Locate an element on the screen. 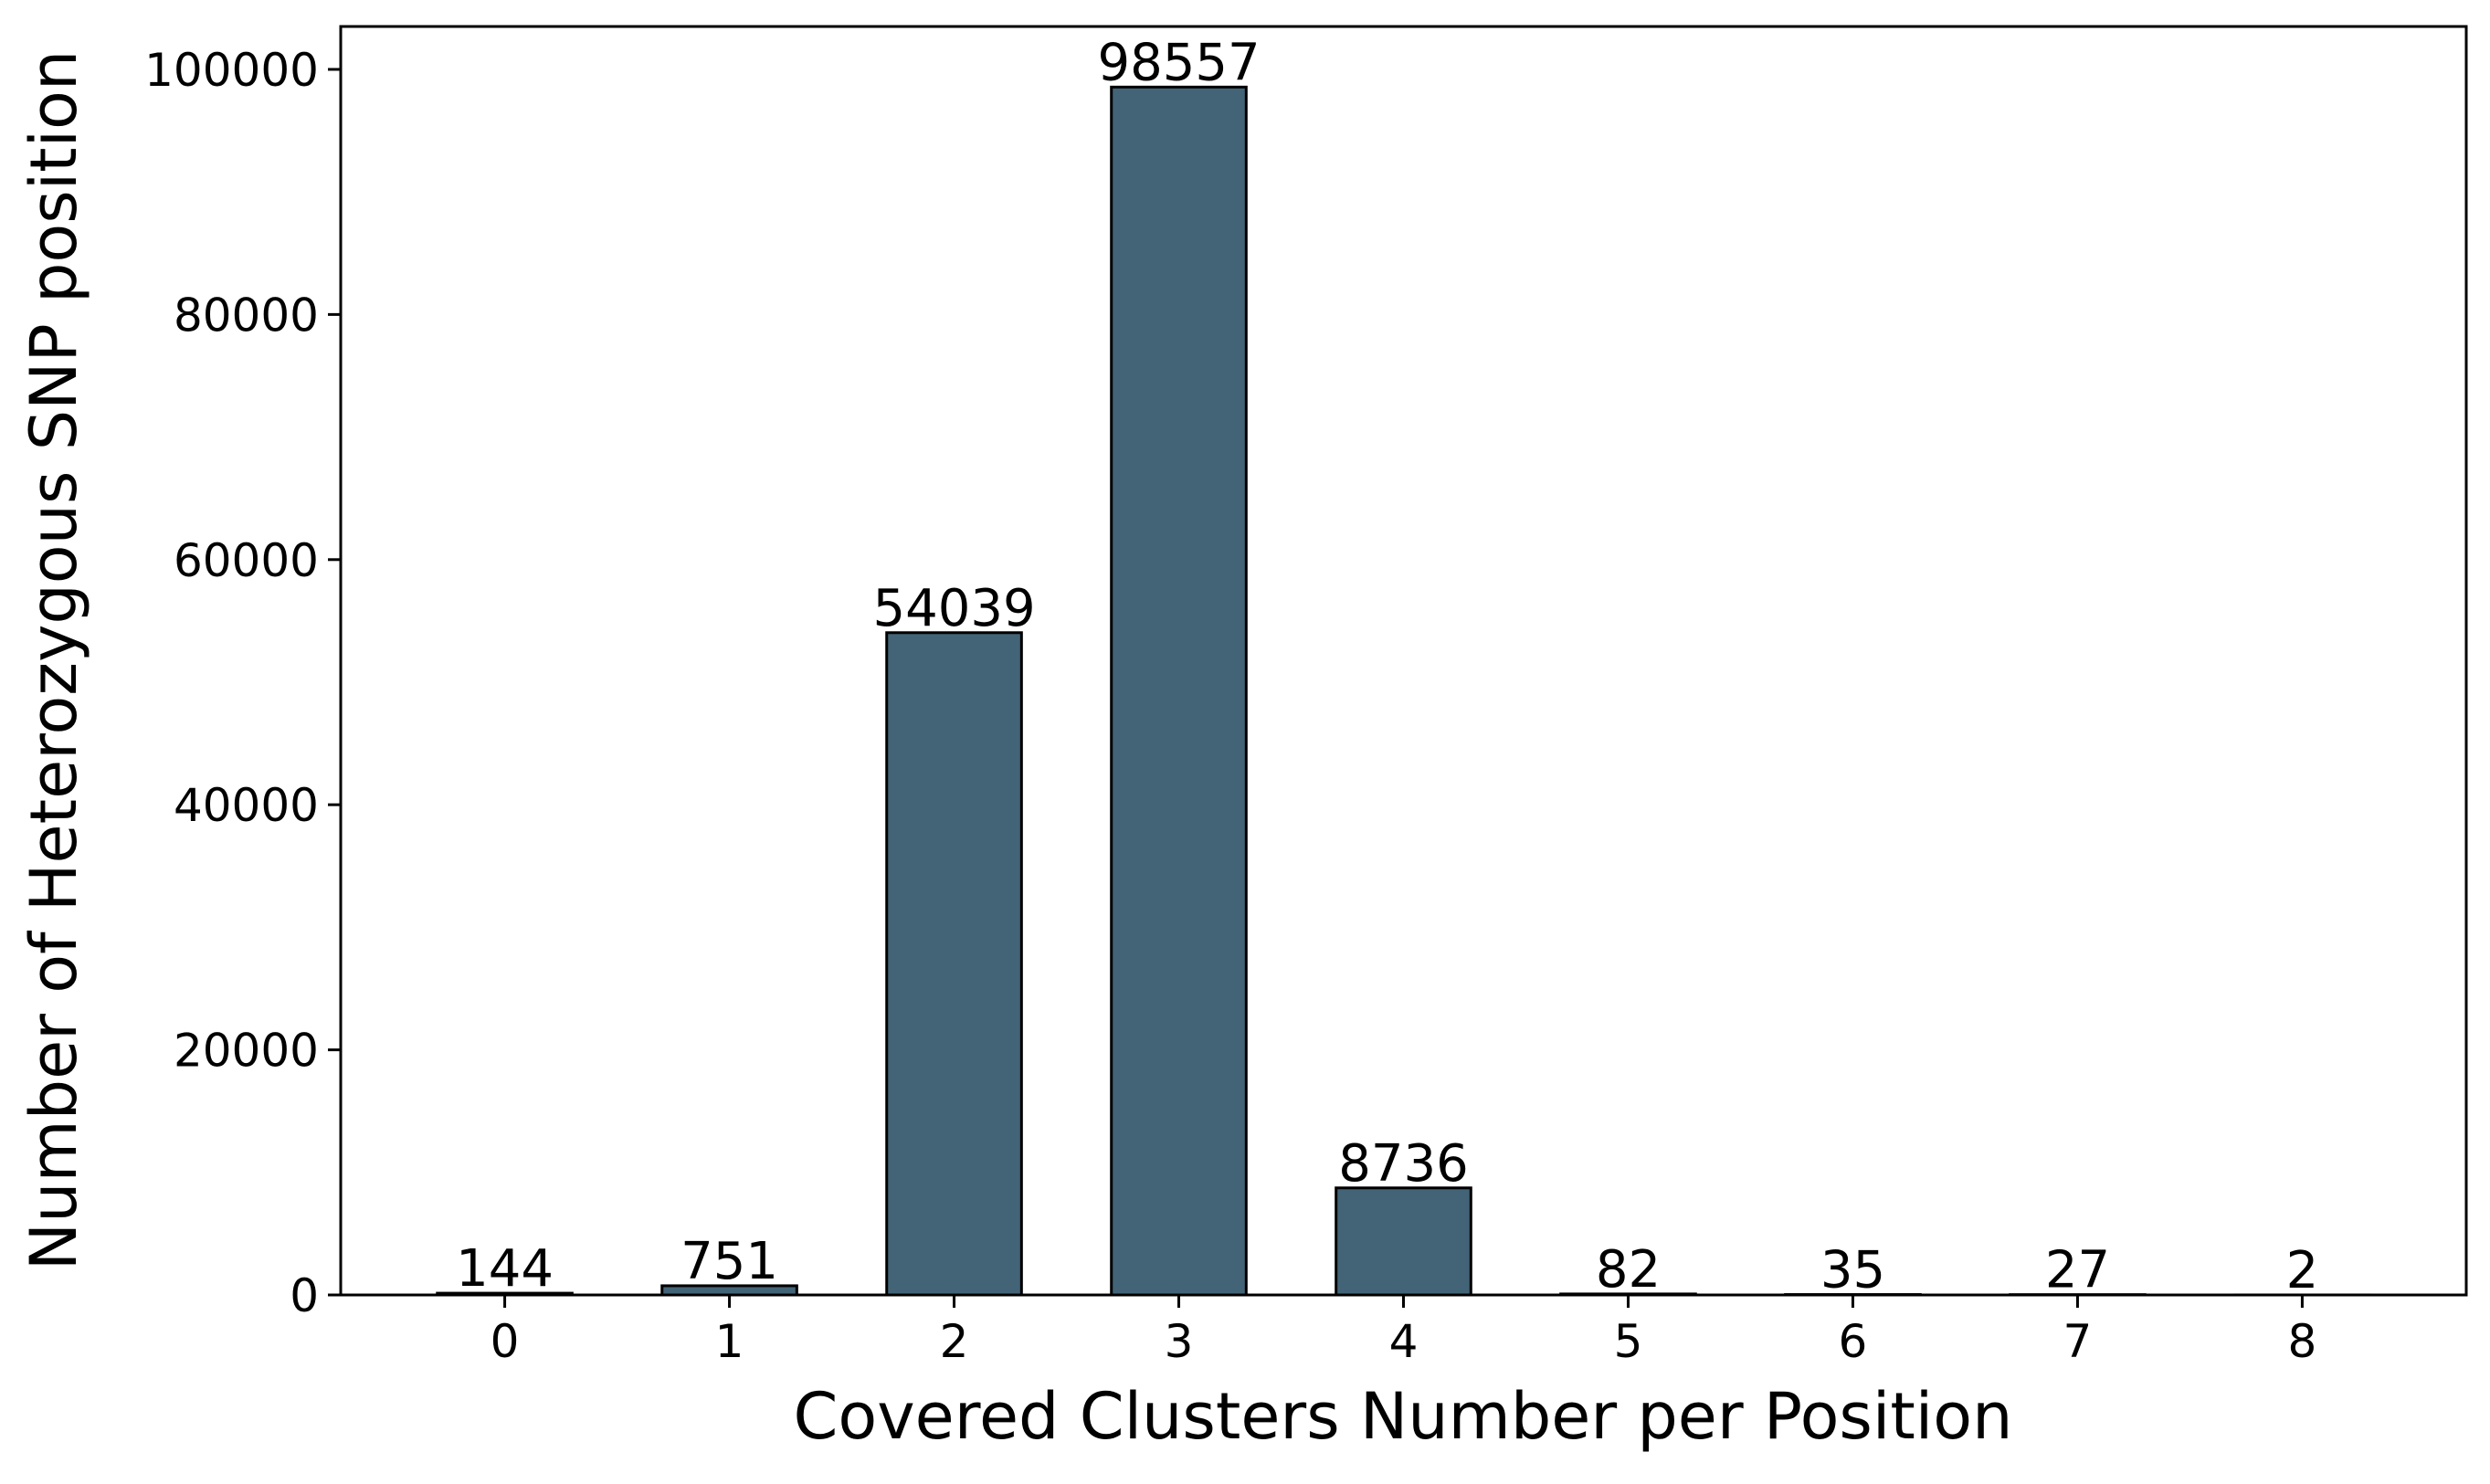 The width and height of the screenshot is (2490, 1484). y-axis-title: Number of Heterozygous SNP position is located at coordinates (53, 660).